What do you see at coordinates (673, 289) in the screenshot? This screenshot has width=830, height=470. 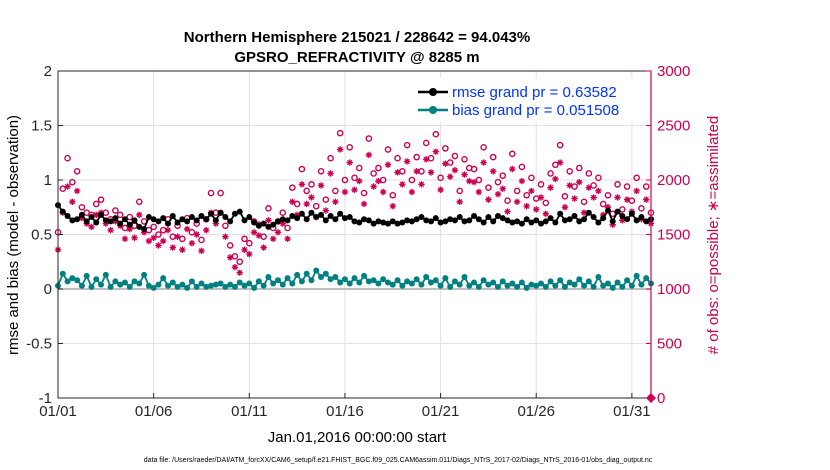 I see `y-tick-label-right: 1000` at bounding box center [673, 289].